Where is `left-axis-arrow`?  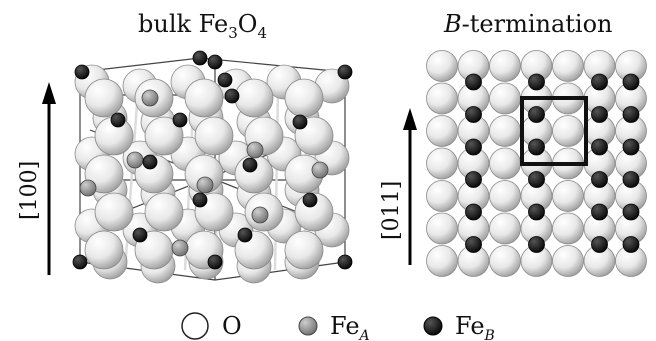
left-axis-arrow is located at coordinates (49, 178).